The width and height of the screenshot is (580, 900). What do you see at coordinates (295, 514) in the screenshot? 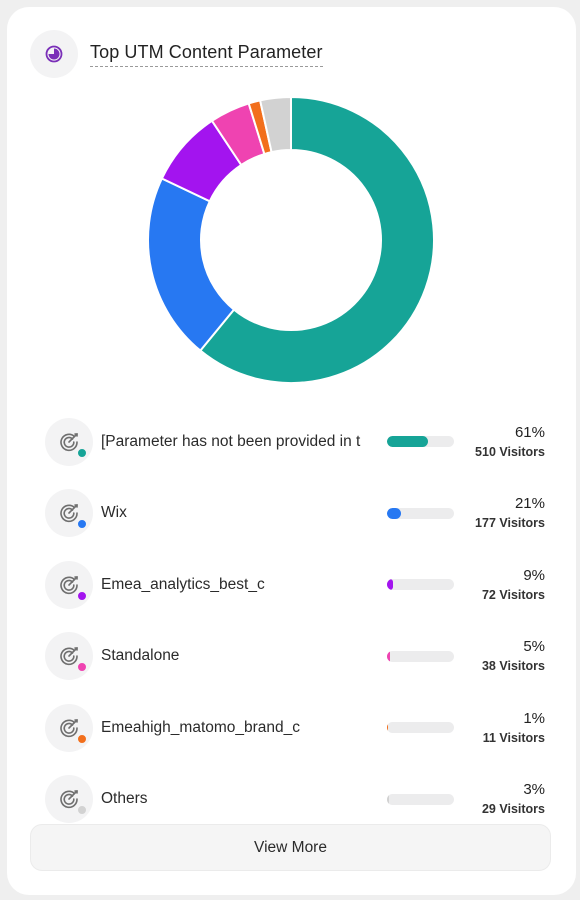
I see `list-item: Wix 21% 177 Visitors` at bounding box center [295, 514].